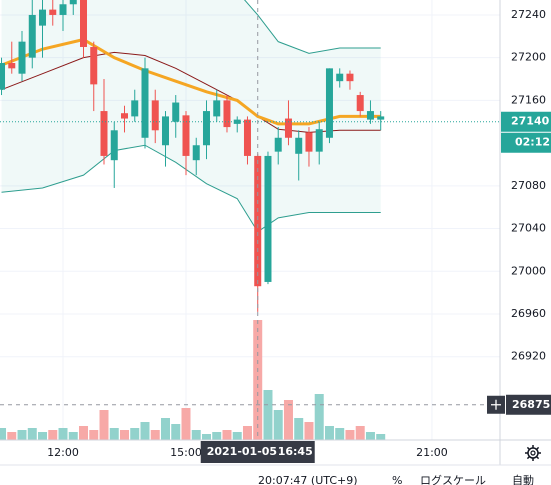 This screenshot has height=485, width=551. What do you see at coordinates (528, 99) in the screenshot?
I see `y-tick-label: 27160` at bounding box center [528, 99].